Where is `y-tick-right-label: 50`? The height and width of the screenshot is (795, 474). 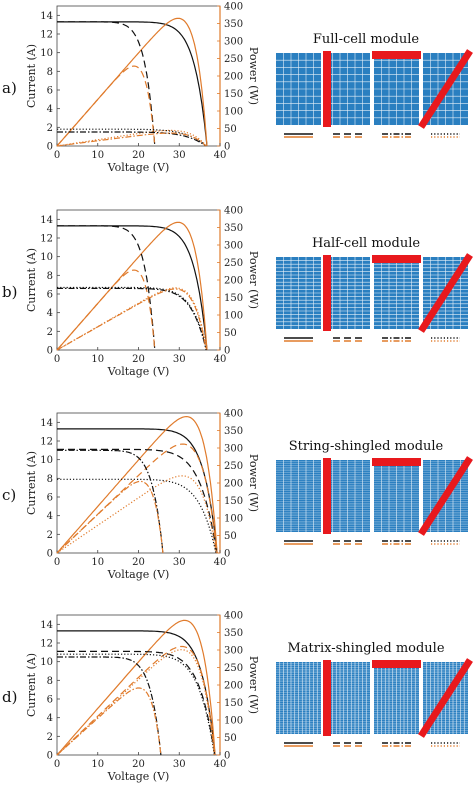 y-tick-right-label: 50 is located at coordinates (230, 333).